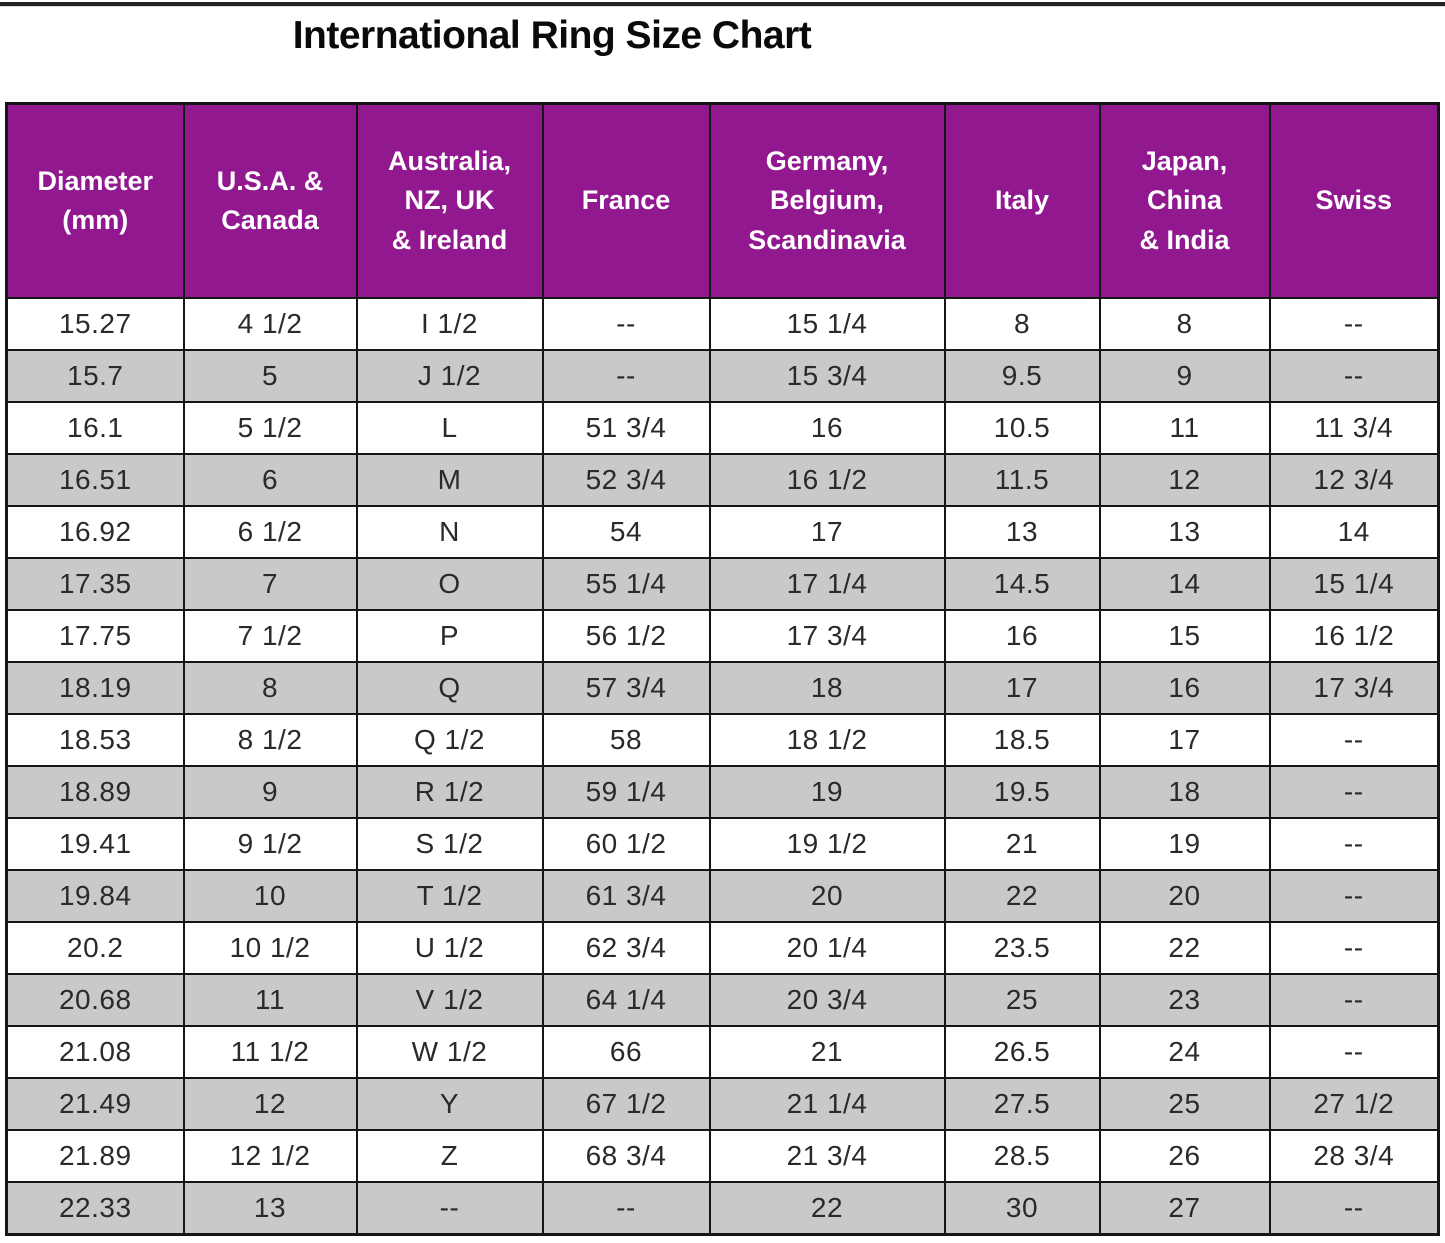 Image resolution: width=1445 pixels, height=1243 pixels. I want to click on table-cell: 27 1/2, so click(1354, 1104).